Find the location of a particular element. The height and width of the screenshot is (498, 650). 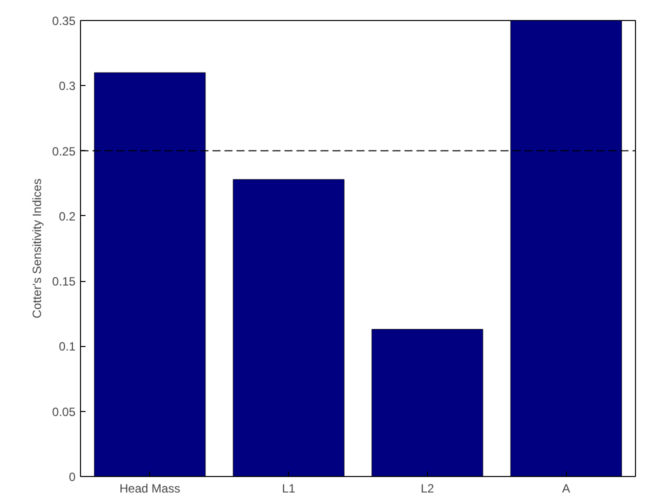

y-tick-label: 0.3 is located at coordinates (67, 86).